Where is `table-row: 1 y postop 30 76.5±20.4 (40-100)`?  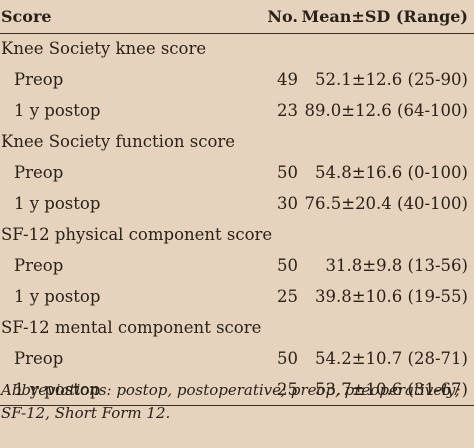 table-row: 1 y postop 30 76.5±20.4 (40-100) is located at coordinates (237, 203).